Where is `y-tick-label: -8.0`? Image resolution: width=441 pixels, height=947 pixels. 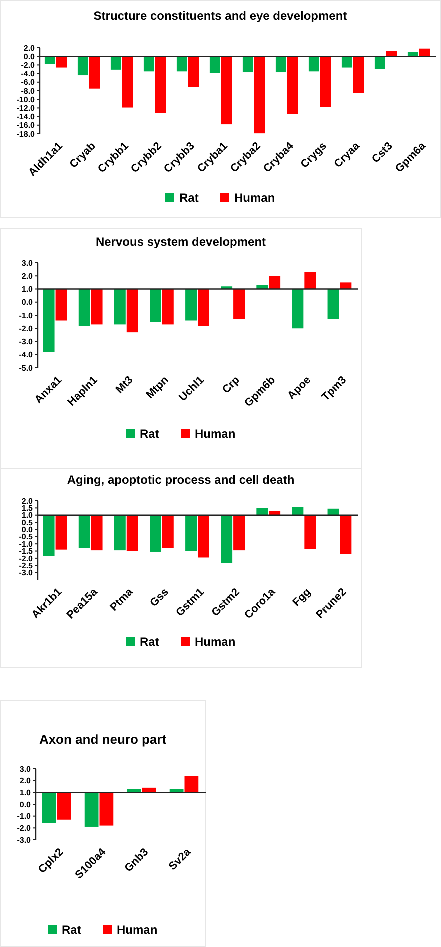
y-tick-label: -8.0 is located at coordinates (28, 91).